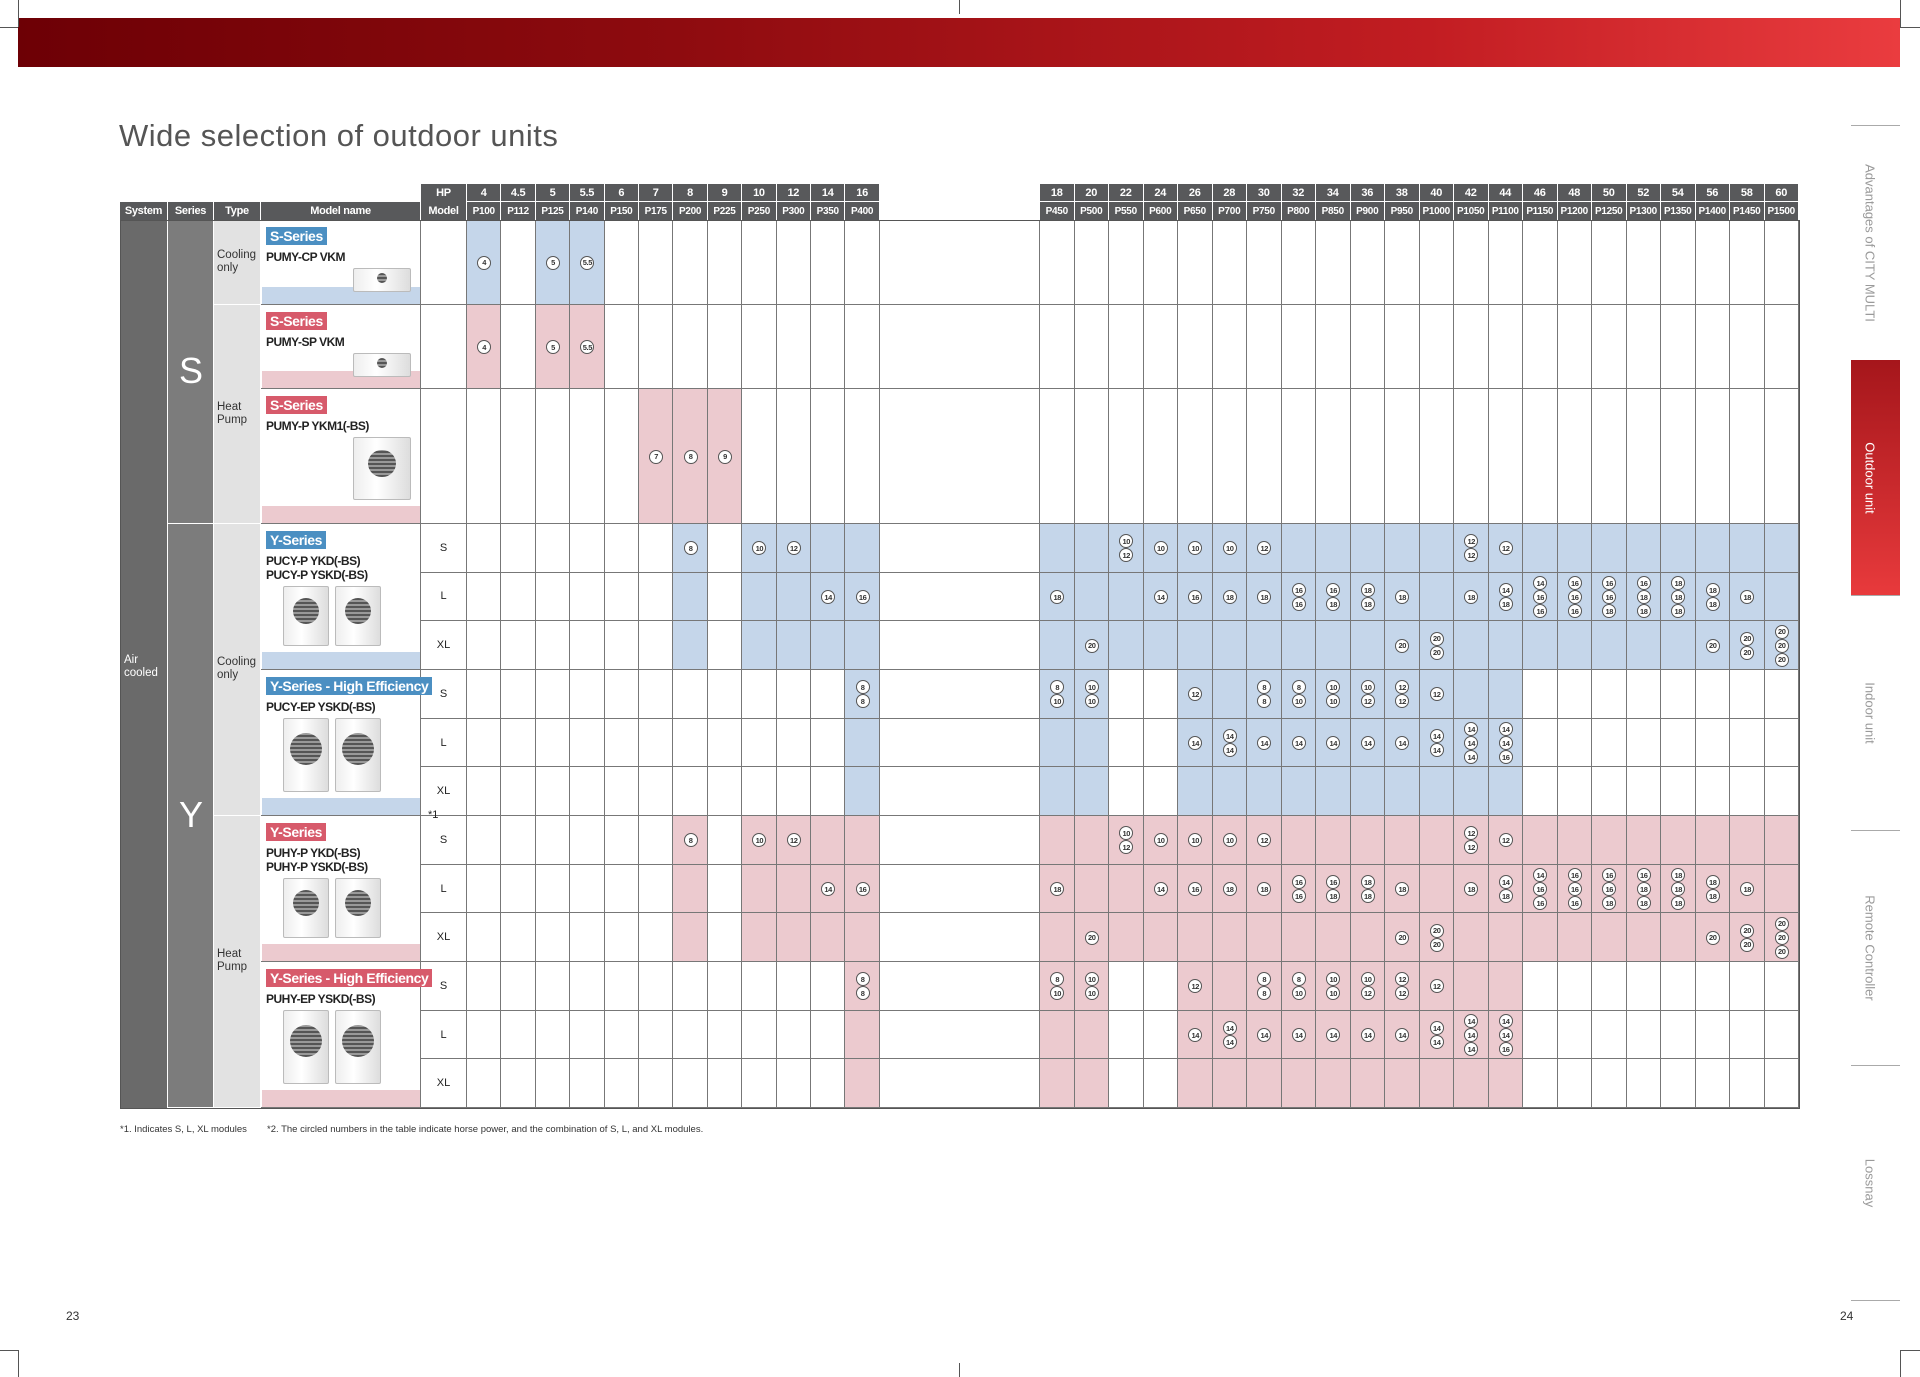  I want to click on unit-strip, so click(341, 807).